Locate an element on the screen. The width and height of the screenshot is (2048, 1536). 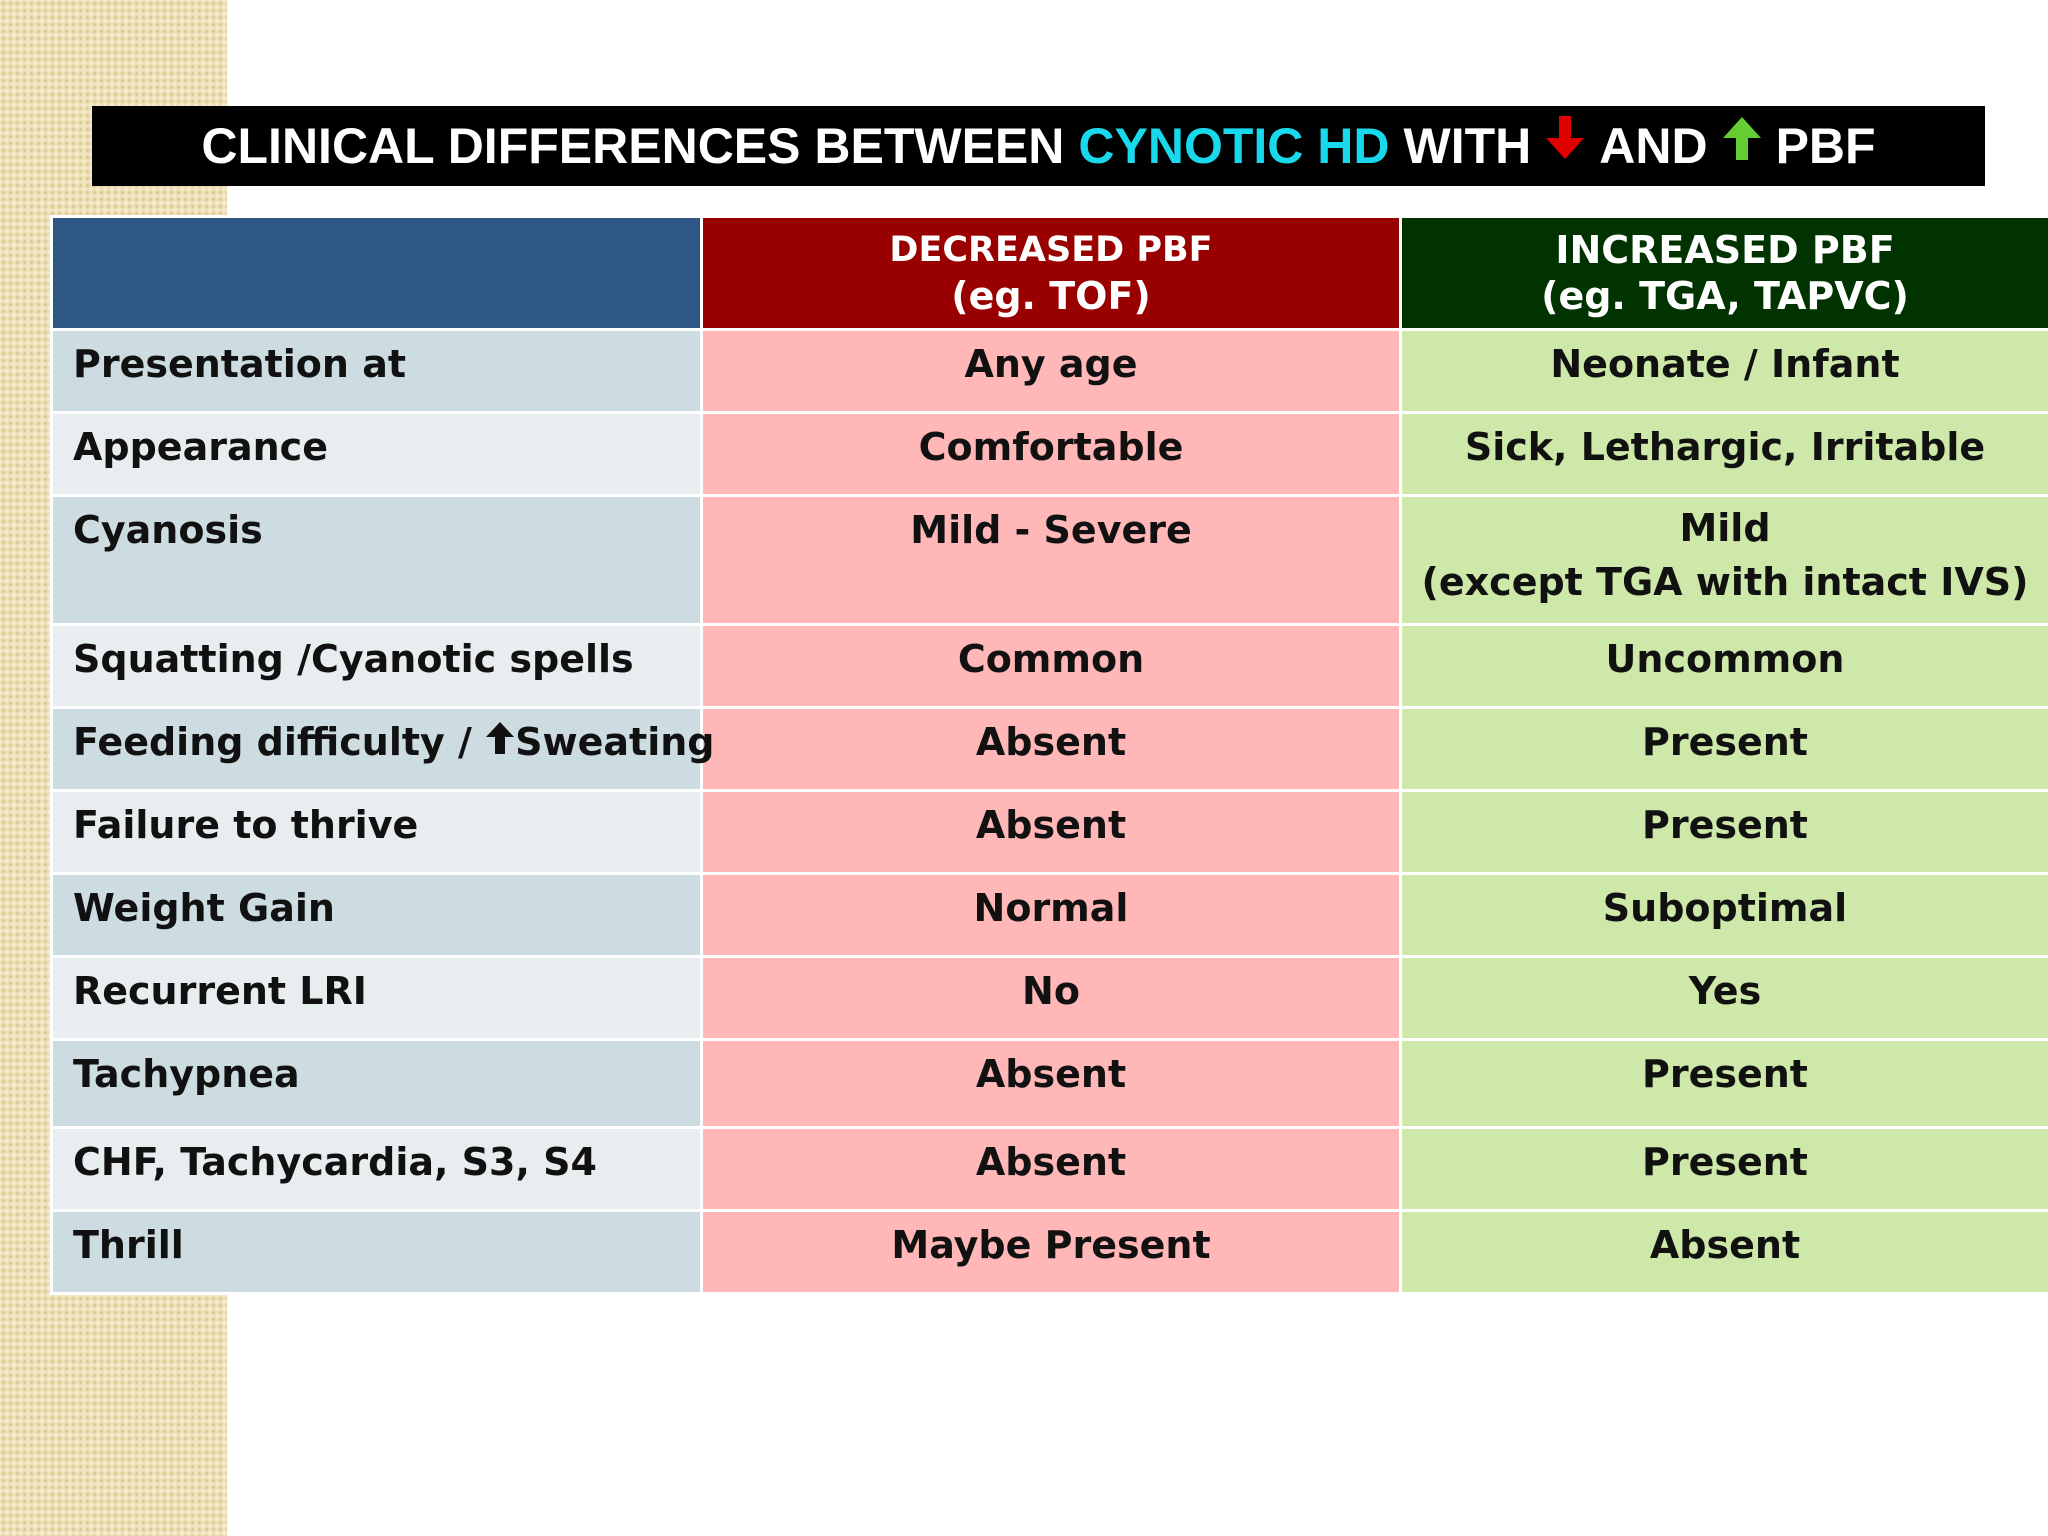
row-label: Feeding difficulty / Sweating is located at coordinates (382, 749).